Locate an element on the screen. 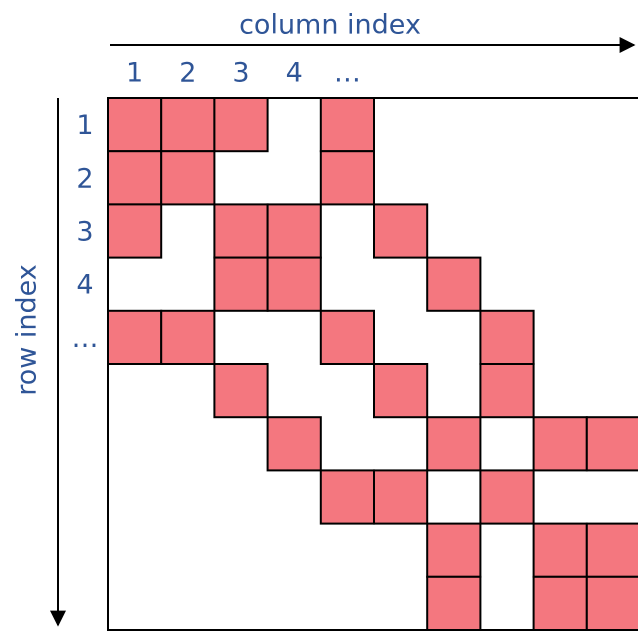  column-tick-label: 1 is located at coordinates (134, 73).